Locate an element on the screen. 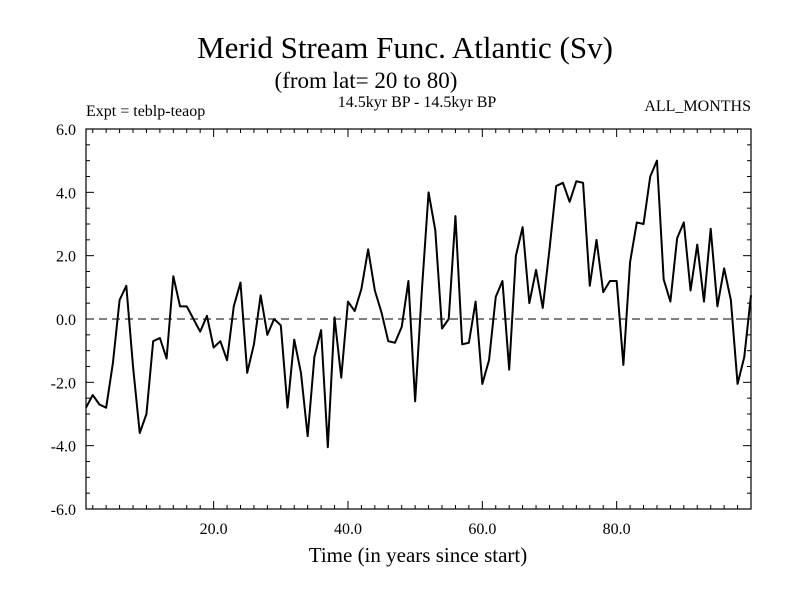 This screenshot has width=800, height=600. x-tick-label: 20.0 is located at coordinates (214, 529).